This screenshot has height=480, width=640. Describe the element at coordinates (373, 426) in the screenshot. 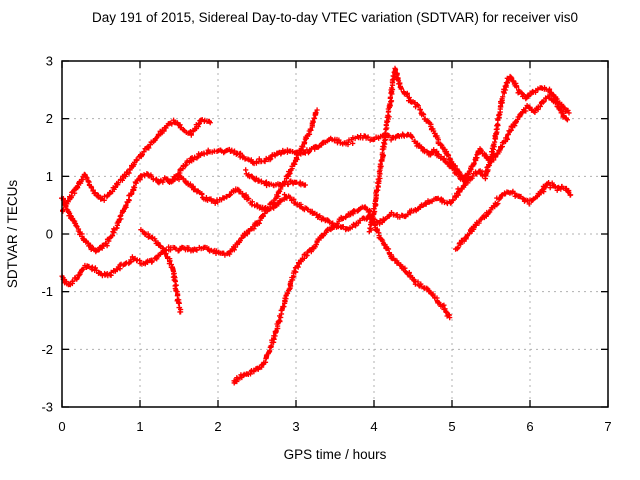

I see `x-tick-label: 4` at that location.